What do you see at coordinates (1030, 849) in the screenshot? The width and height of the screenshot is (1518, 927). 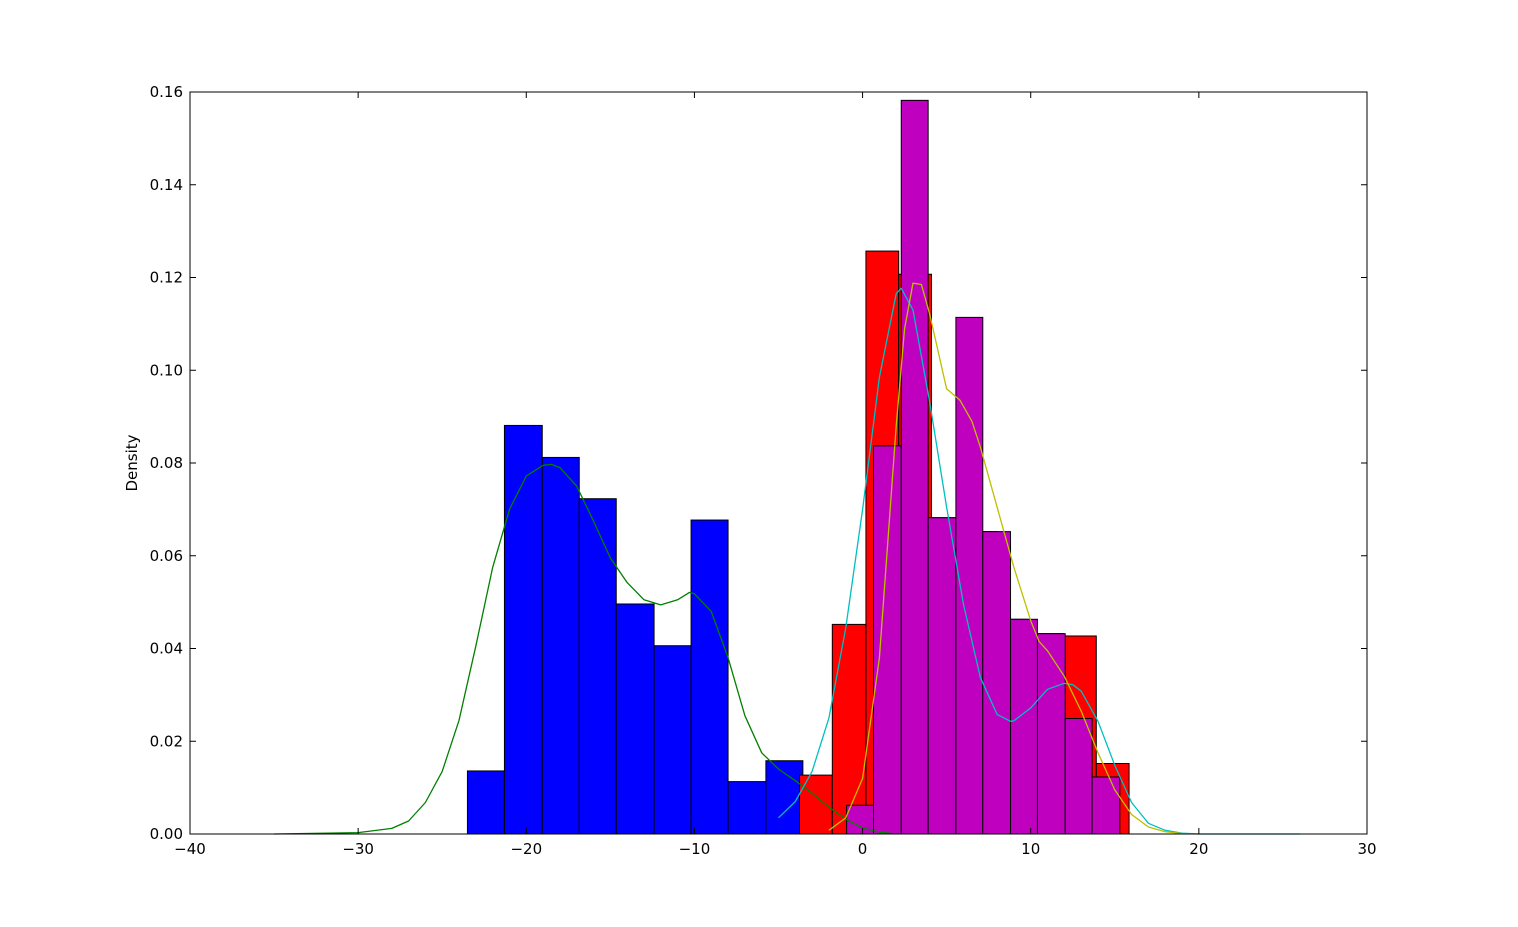 I see `x-tick-label: 10` at bounding box center [1030, 849].